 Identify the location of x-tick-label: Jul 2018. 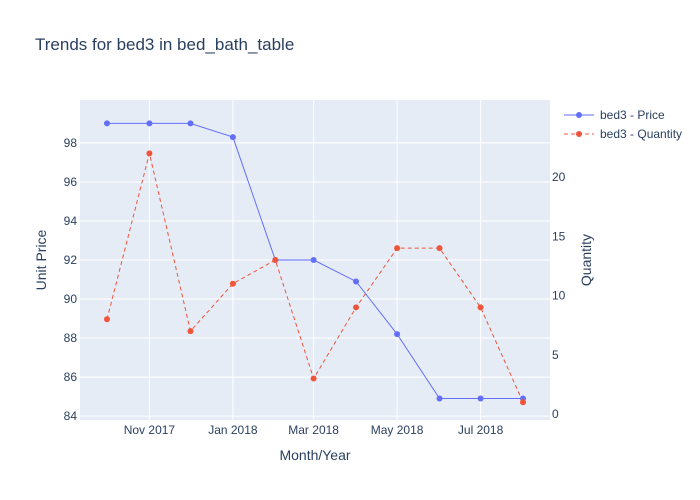
(481, 430).